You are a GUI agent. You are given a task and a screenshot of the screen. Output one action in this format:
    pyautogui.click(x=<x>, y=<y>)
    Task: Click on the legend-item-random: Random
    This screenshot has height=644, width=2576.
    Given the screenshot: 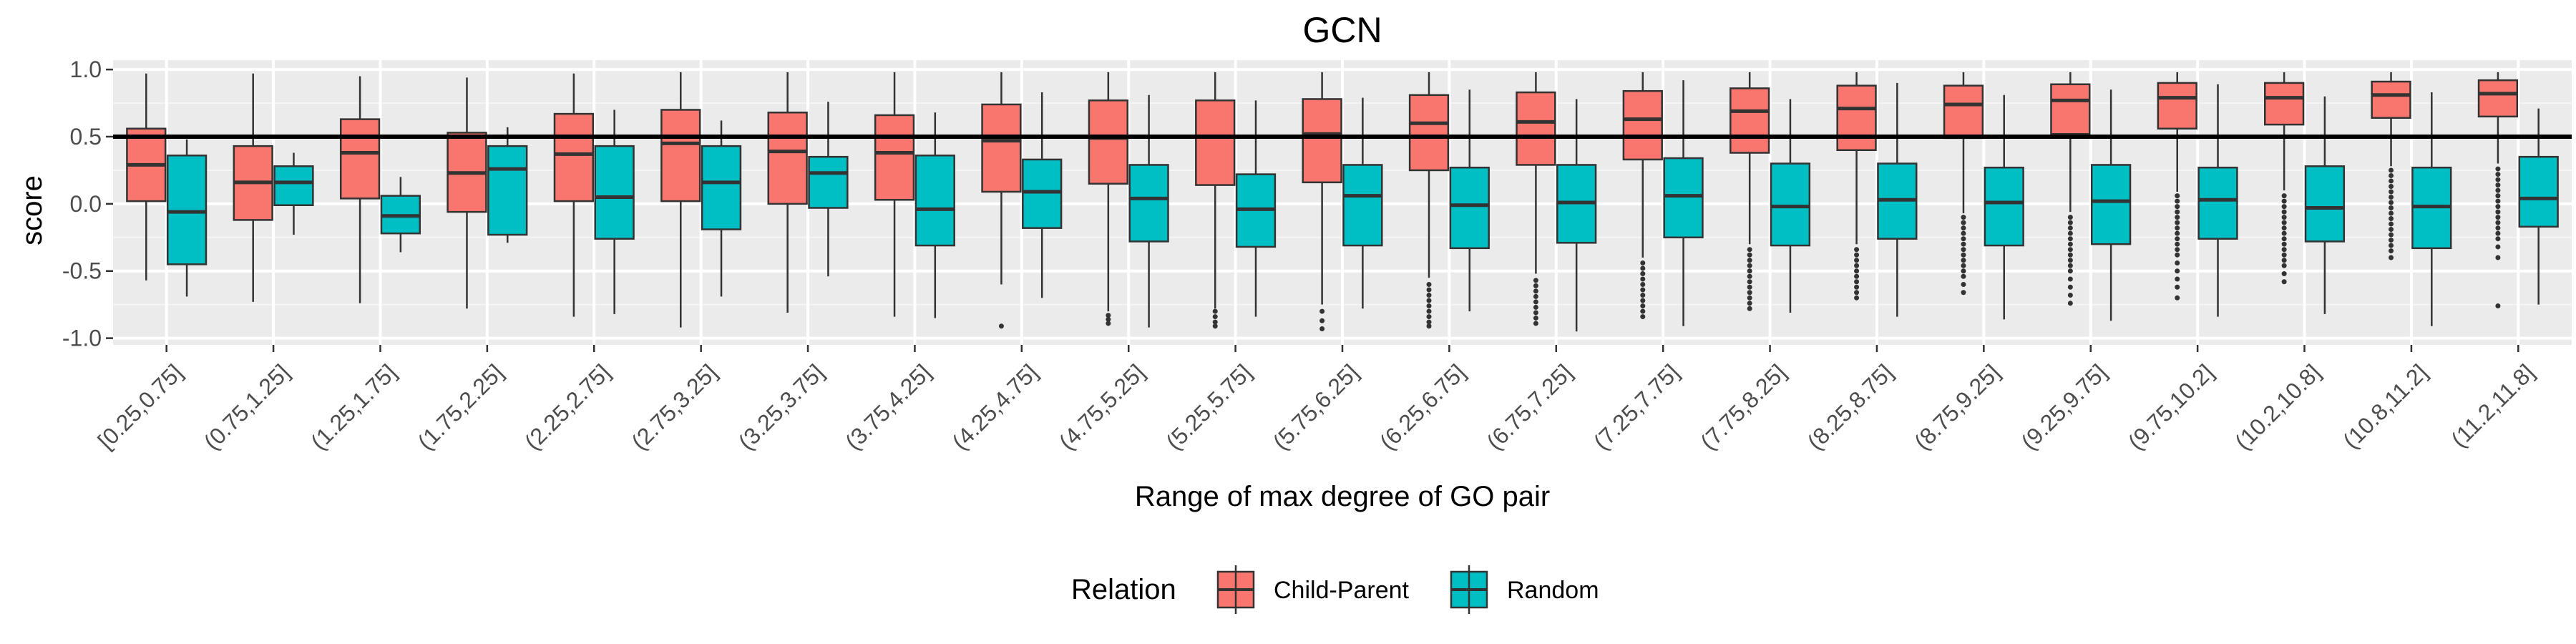 What is the action you would take?
    pyautogui.click(x=1524, y=589)
    